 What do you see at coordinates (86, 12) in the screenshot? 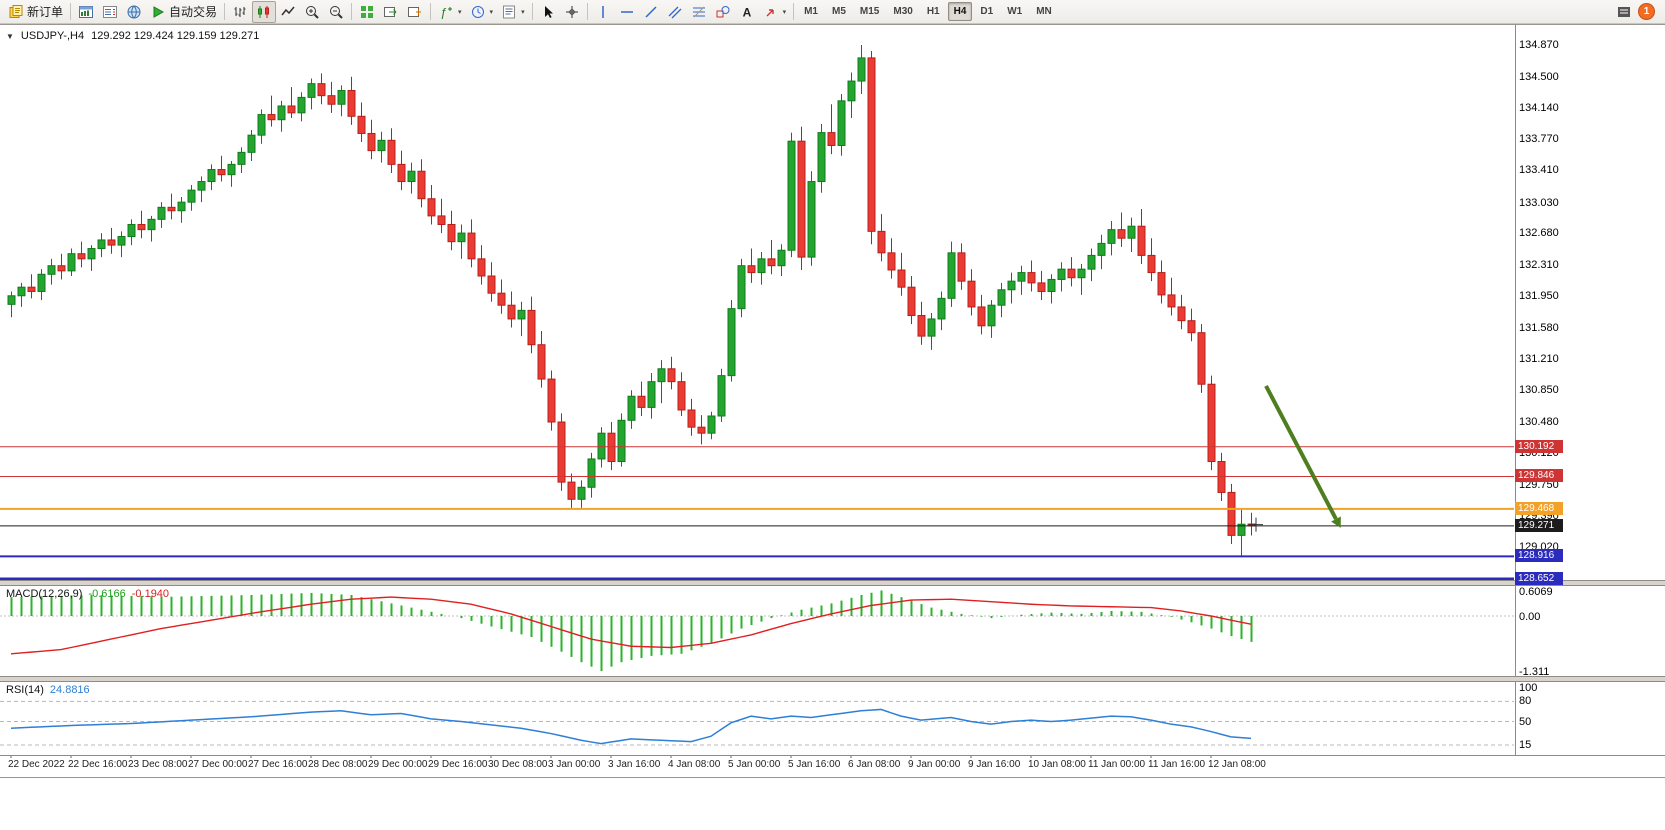
I see `charts-grid-icon` at bounding box center [86, 12].